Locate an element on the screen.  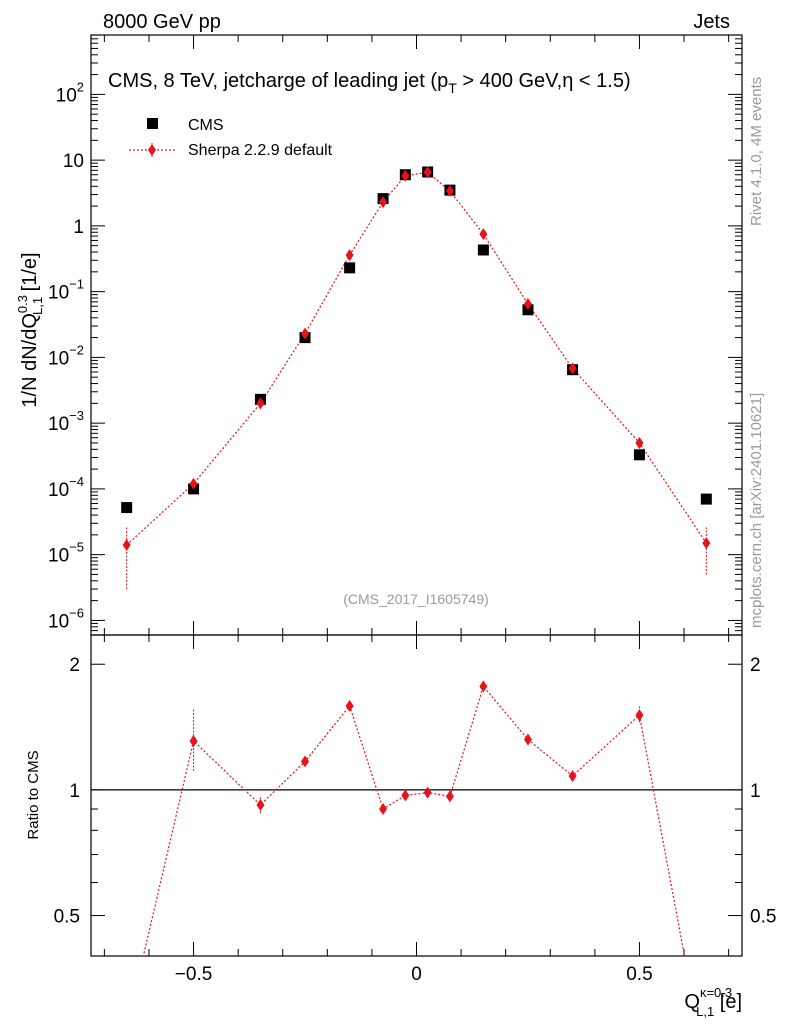
ratio-y-tick-label-right: 2 is located at coordinates (755, 665).